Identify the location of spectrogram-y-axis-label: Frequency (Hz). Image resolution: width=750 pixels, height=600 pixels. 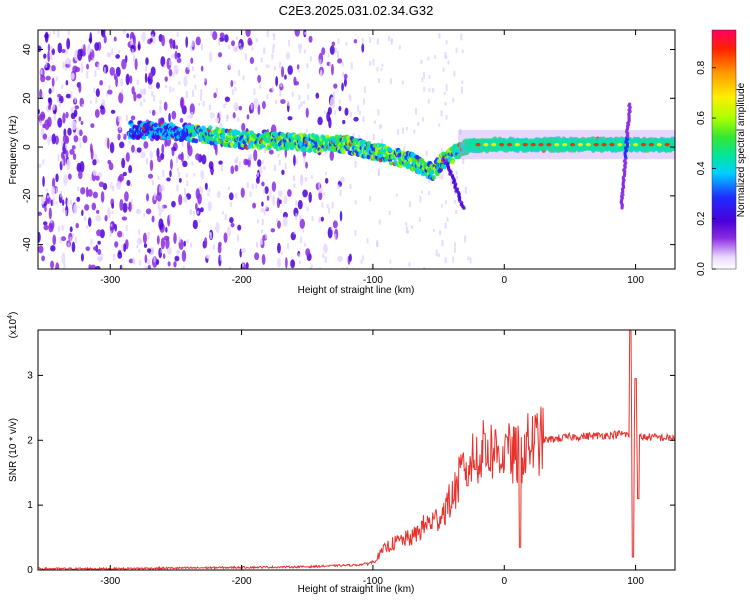
(13, 150).